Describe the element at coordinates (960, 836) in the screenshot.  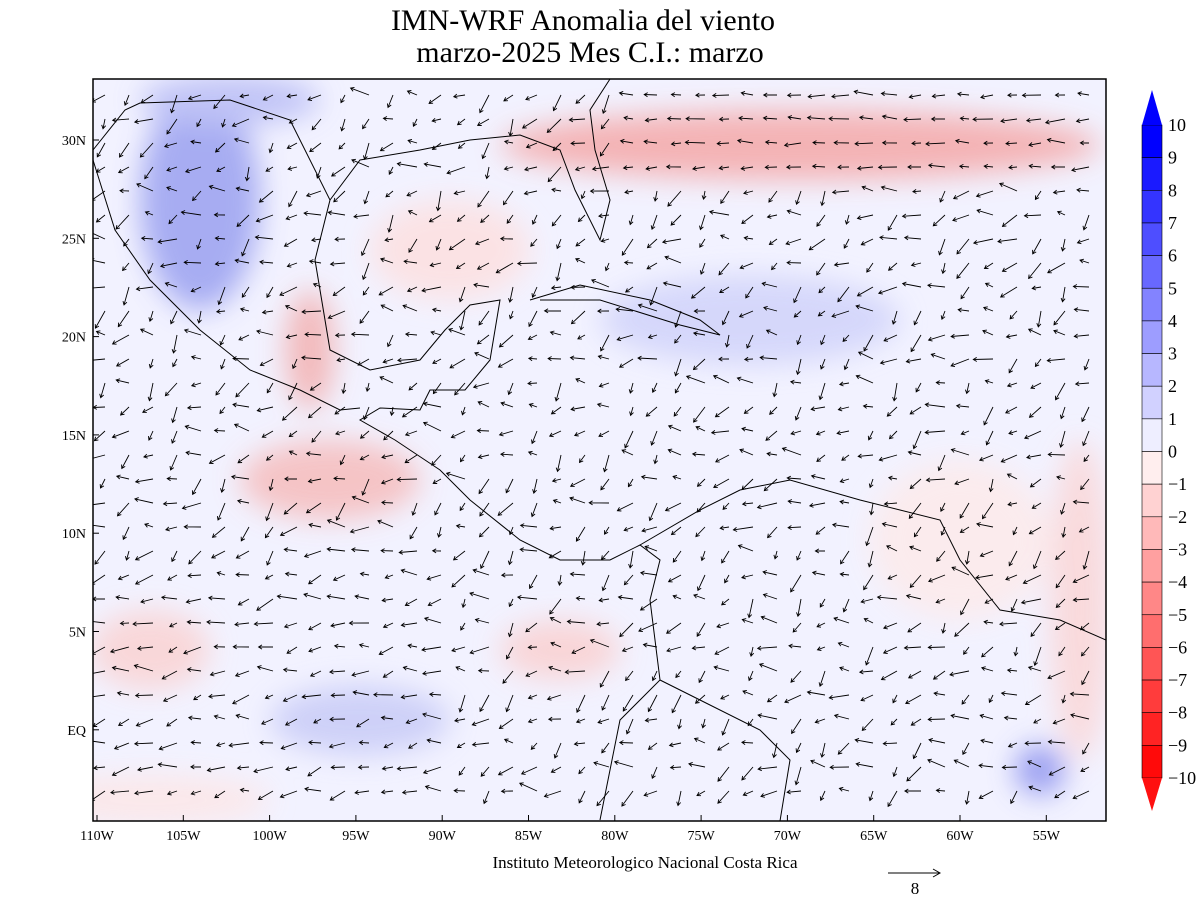
I see `lon-label: 60W` at that location.